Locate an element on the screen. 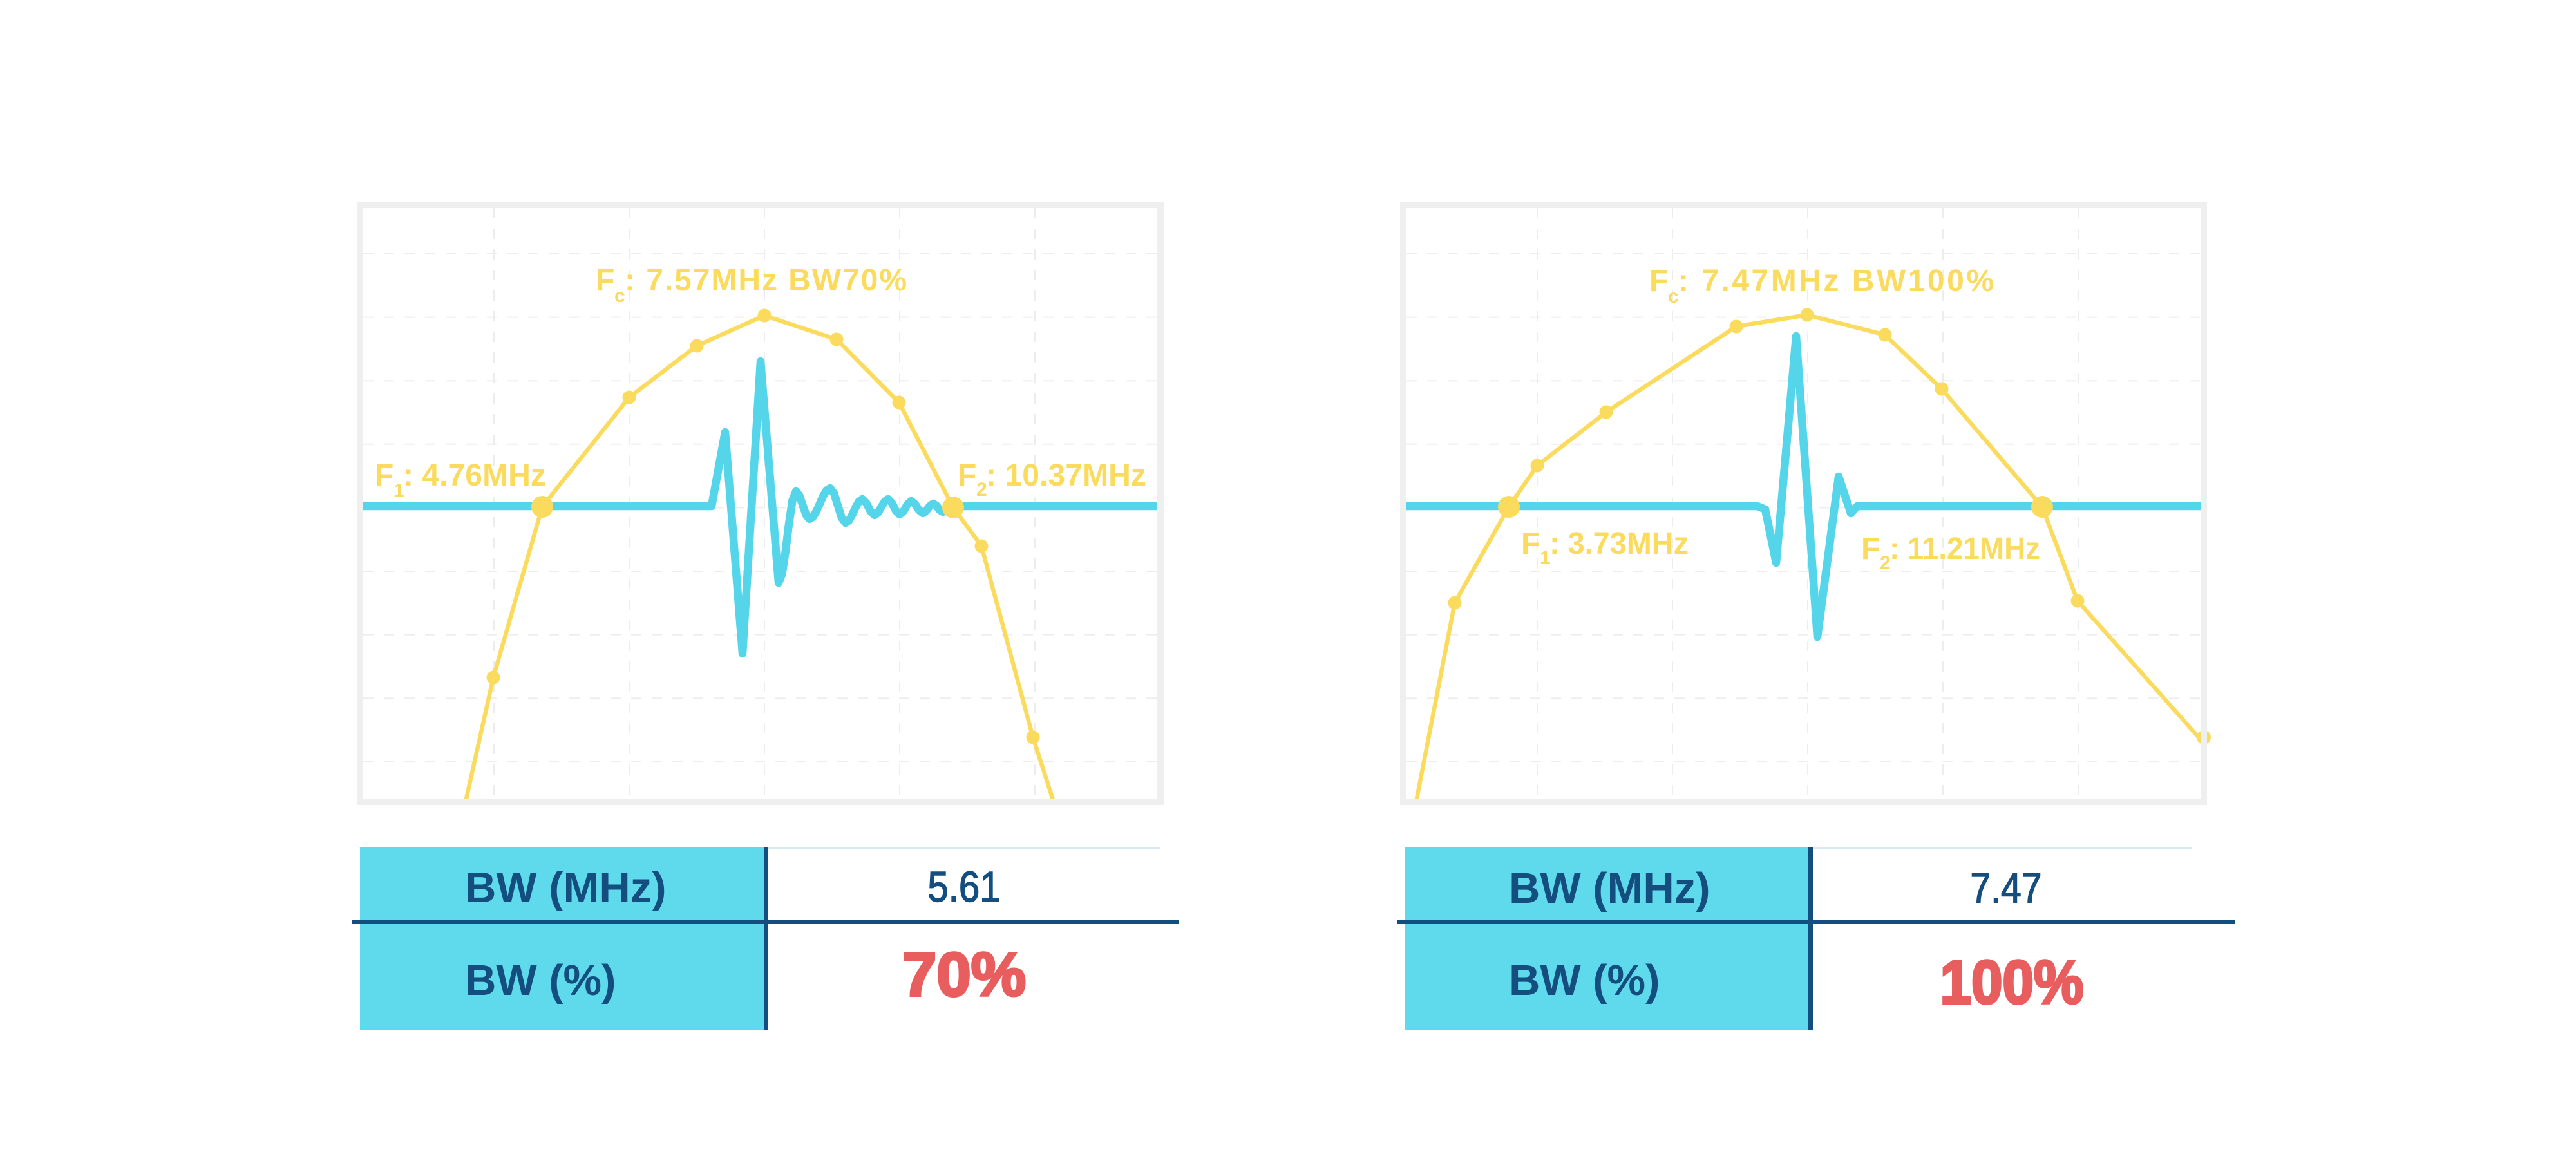  svg-text:: 7.47MHz BW100%: : 7.47MHz BW100% is located at coordinates (1836, 281).